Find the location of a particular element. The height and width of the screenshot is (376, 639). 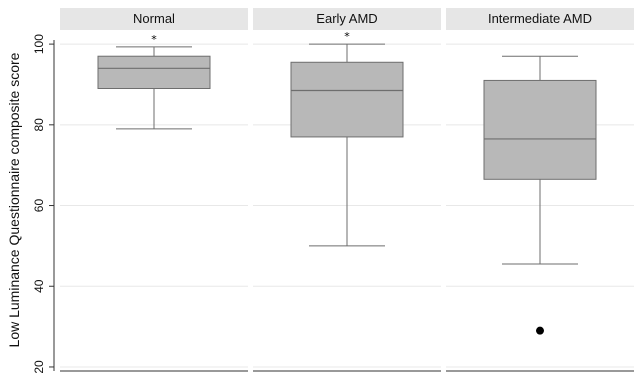

outlier-point is located at coordinates (540, 330).